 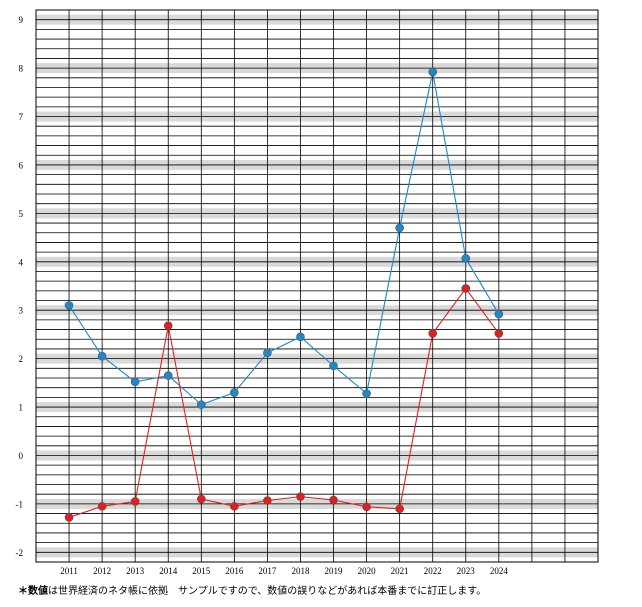 What do you see at coordinates (135, 571) in the screenshot?
I see `x-tick-label: 2013` at bounding box center [135, 571].